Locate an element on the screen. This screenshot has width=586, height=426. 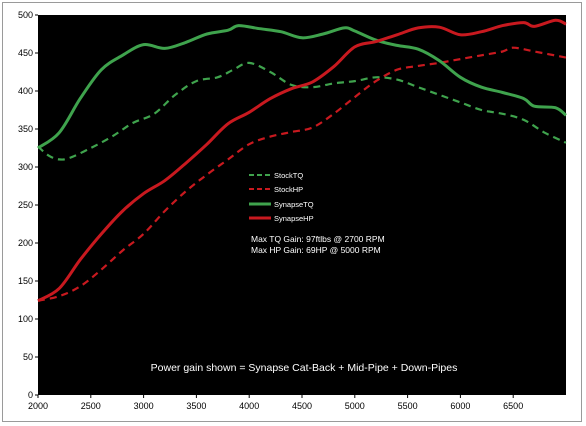
x-tick-label-4500: 4500 is located at coordinates (302, 406).